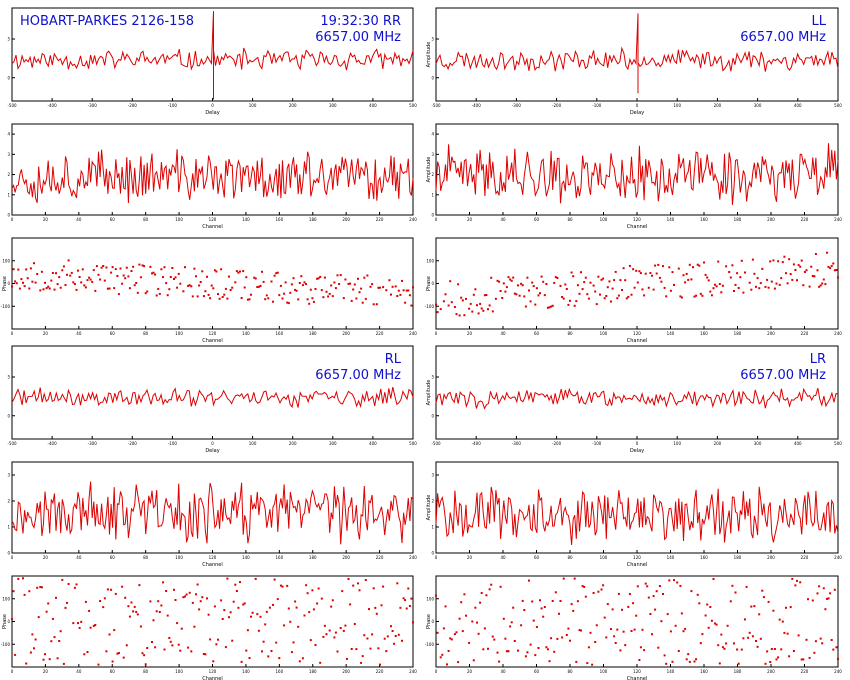 The height and width of the screenshot is (680, 850). I want to click on lr-phase-xtick-label: 20, so click(470, 671).